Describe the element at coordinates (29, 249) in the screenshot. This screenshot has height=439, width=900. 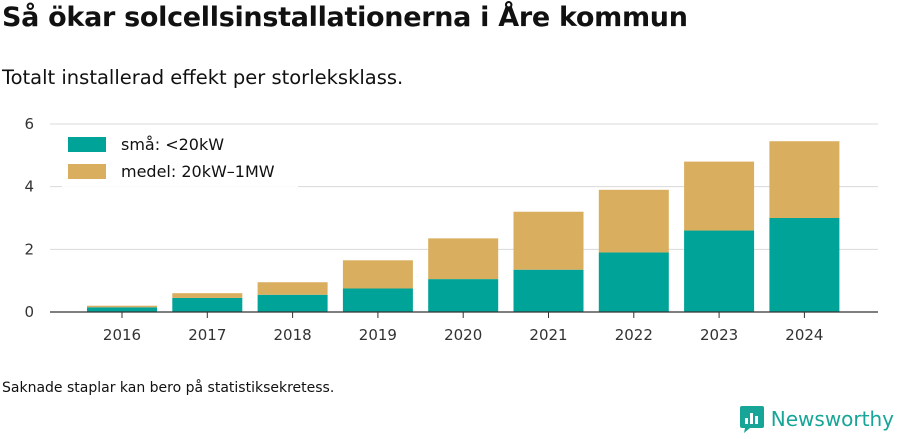
I see `y-tick-label: 2` at that location.